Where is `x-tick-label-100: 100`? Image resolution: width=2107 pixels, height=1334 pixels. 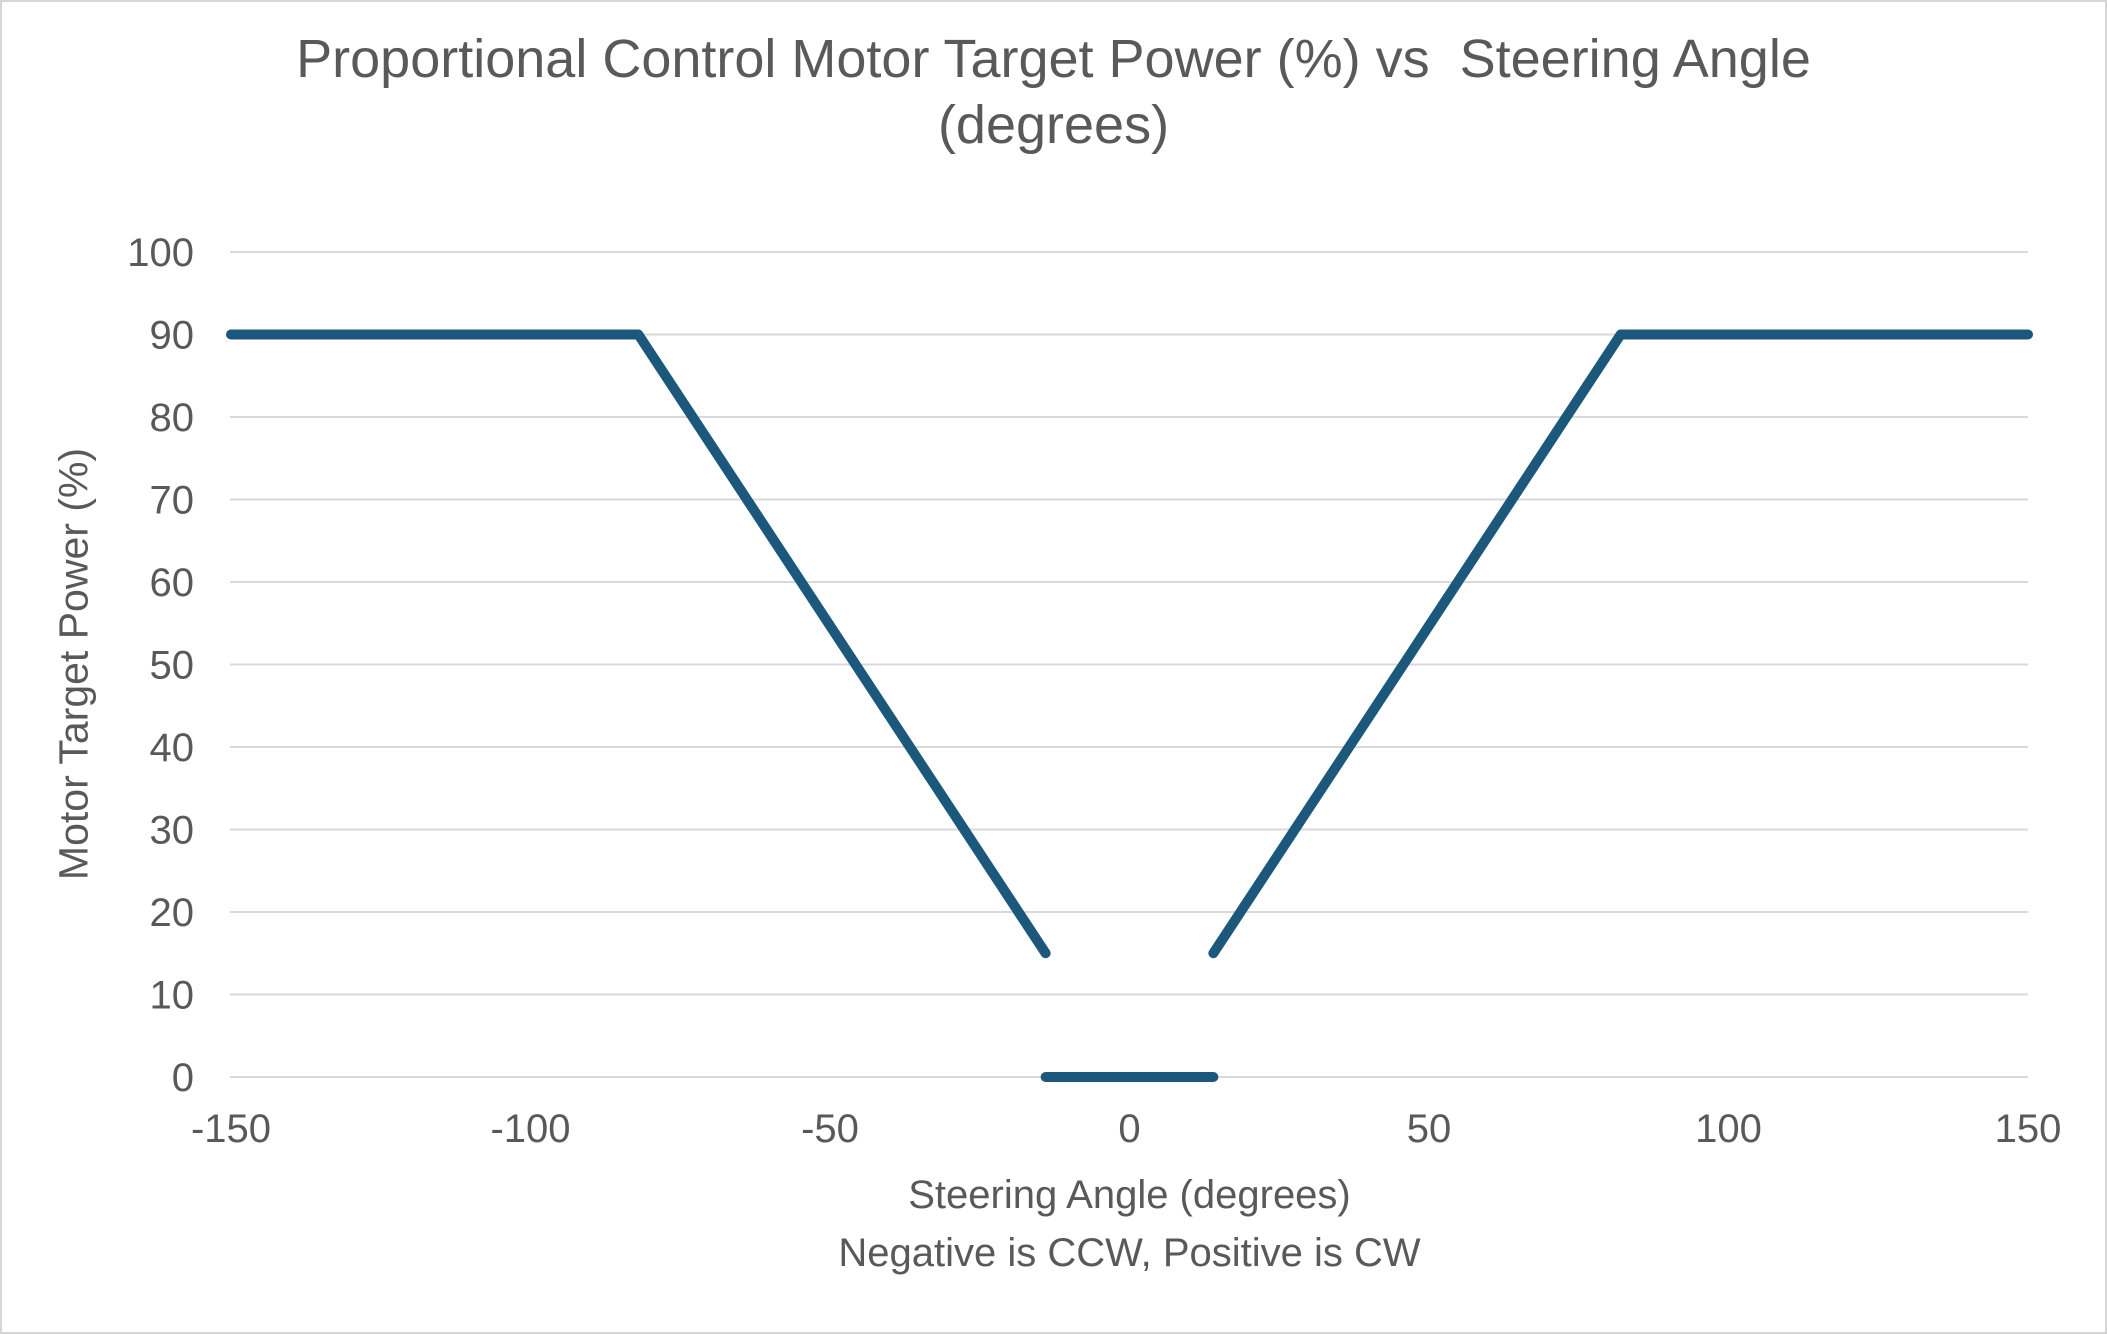
x-tick-label-100: 100 is located at coordinates (1728, 1129).